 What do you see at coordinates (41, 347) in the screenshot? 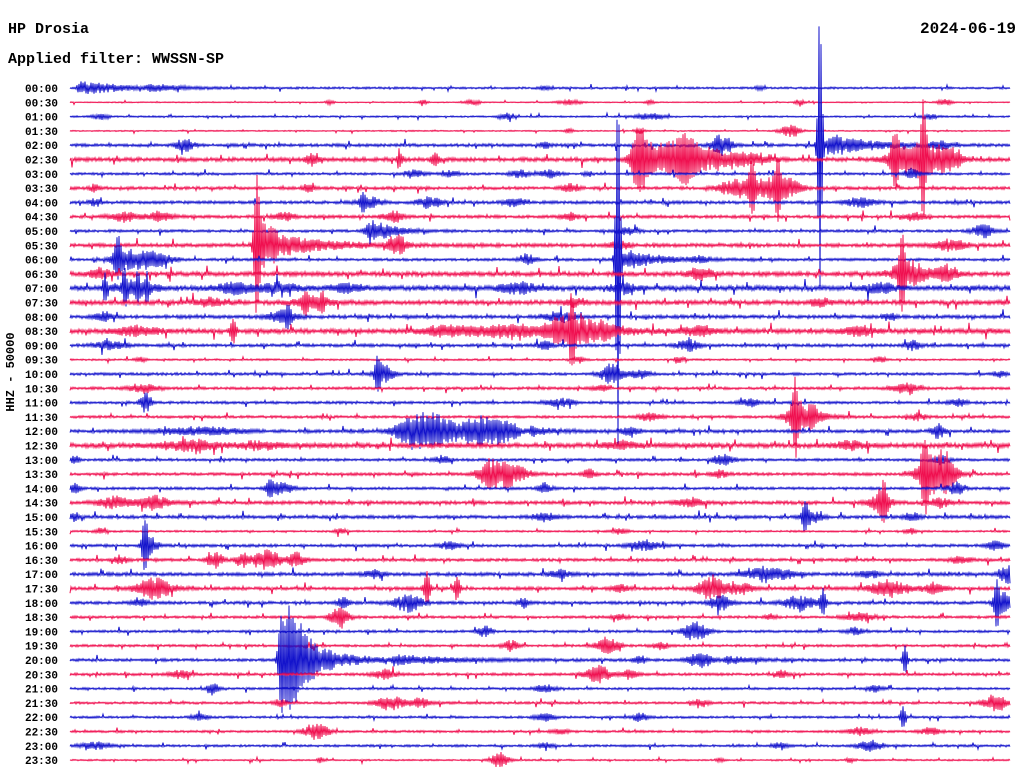
I see `time-label-09:00: 09:00` at bounding box center [41, 347].